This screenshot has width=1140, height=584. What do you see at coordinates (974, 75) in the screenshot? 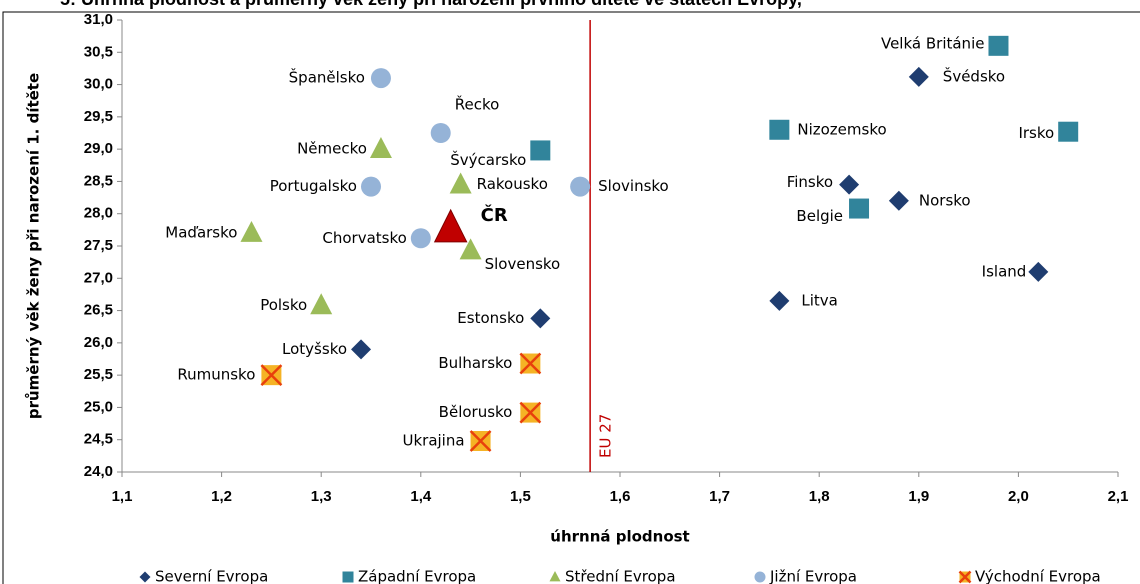
I see `point-label: Švédsko` at bounding box center [974, 75].